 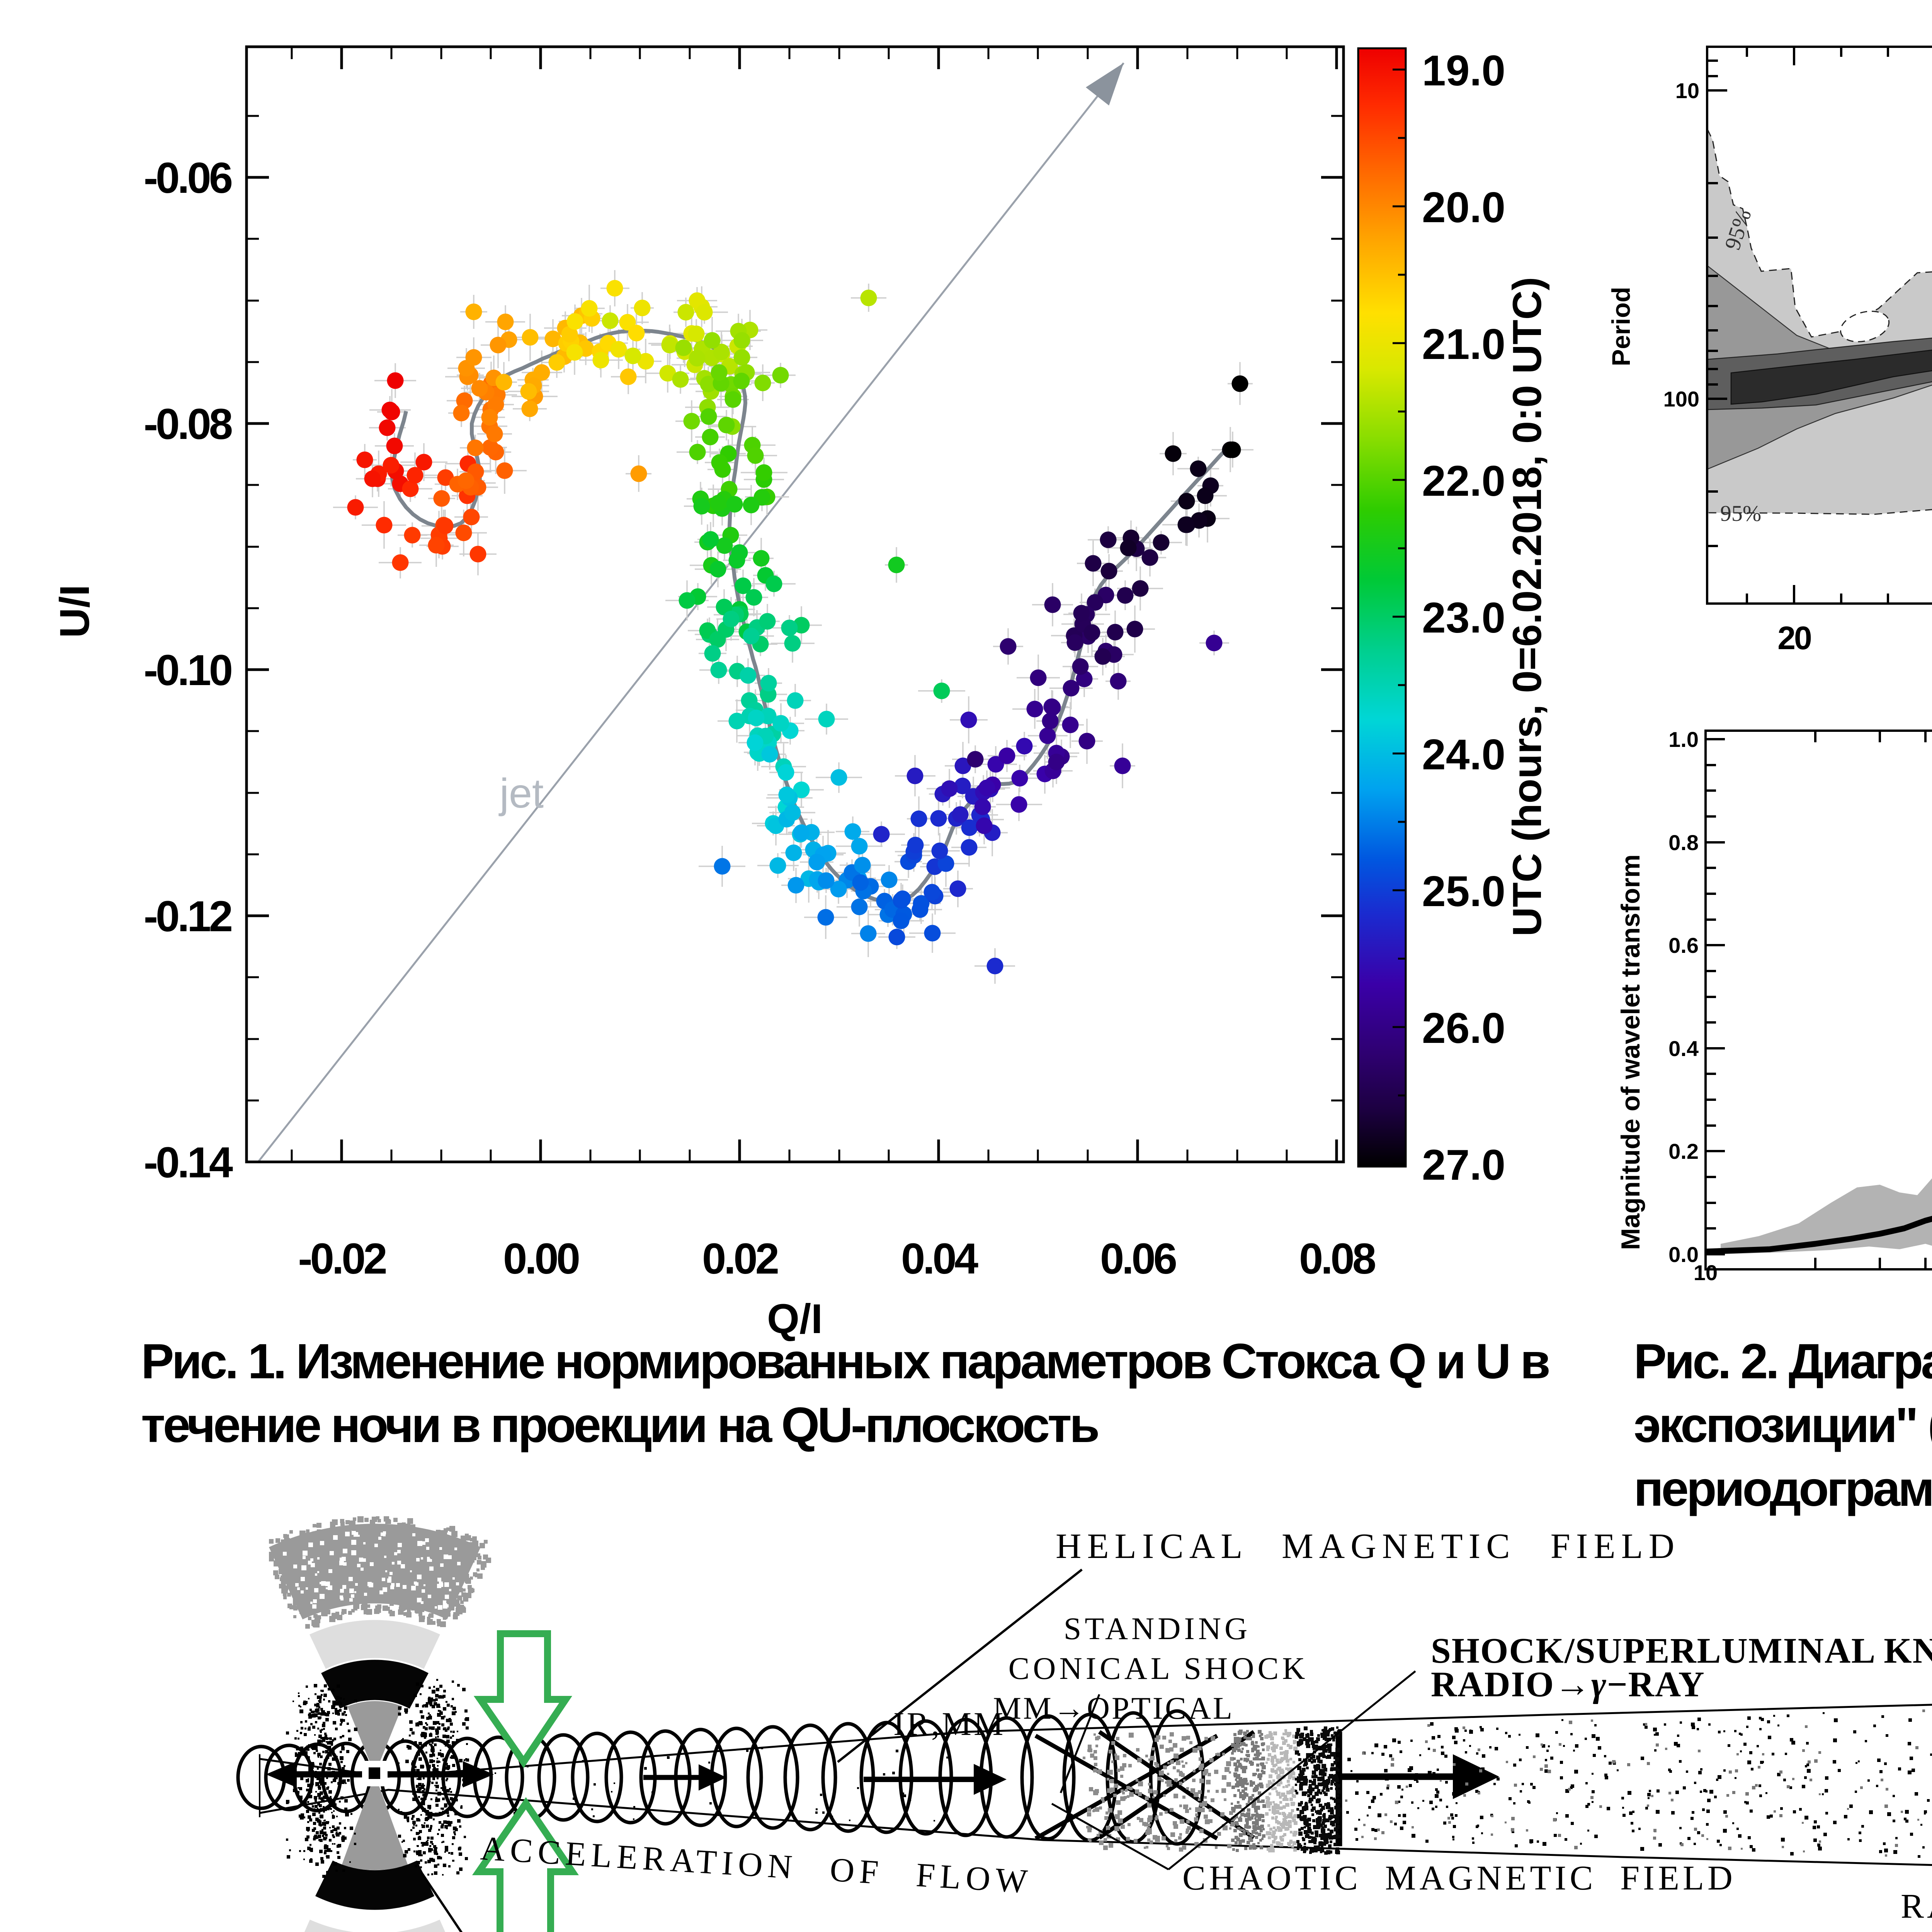 What do you see at coordinates (1368, 1546) in the screenshot?
I see `svg-text: HELICAL MAGNETIC FIELD` at bounding box center [1368, 1546].